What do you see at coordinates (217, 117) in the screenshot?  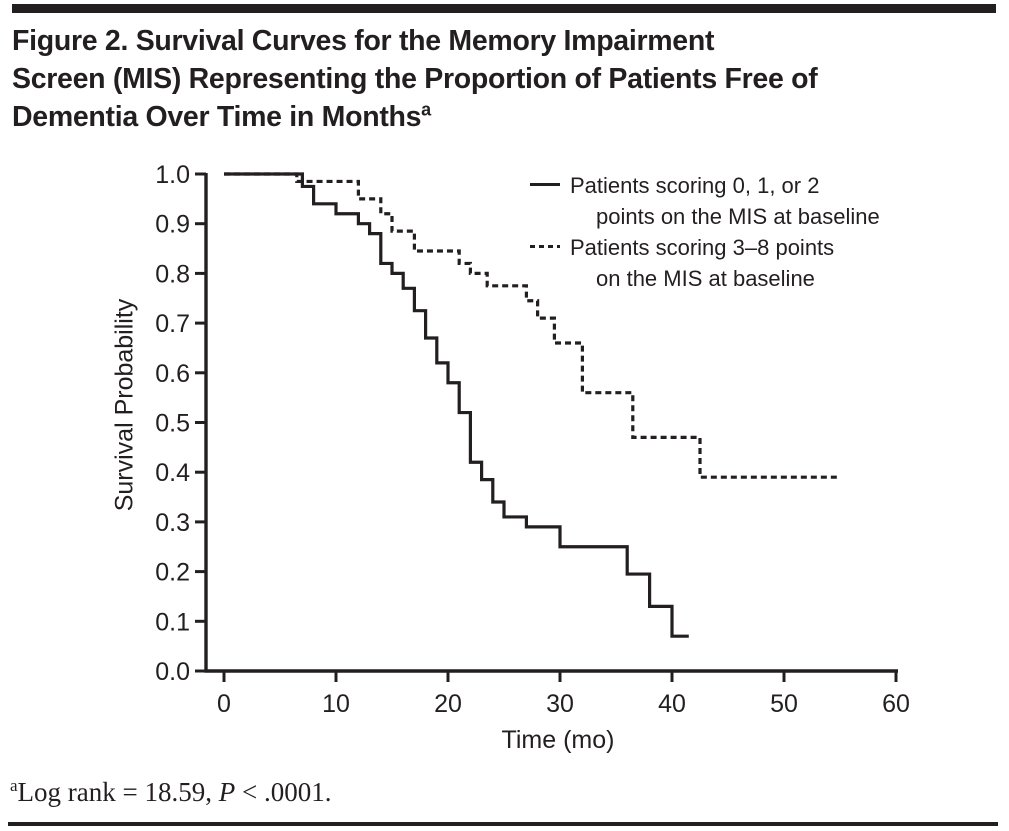 I see `title-line-3-text: Dementia Over Time in Months` at bounding box center [217, 117].